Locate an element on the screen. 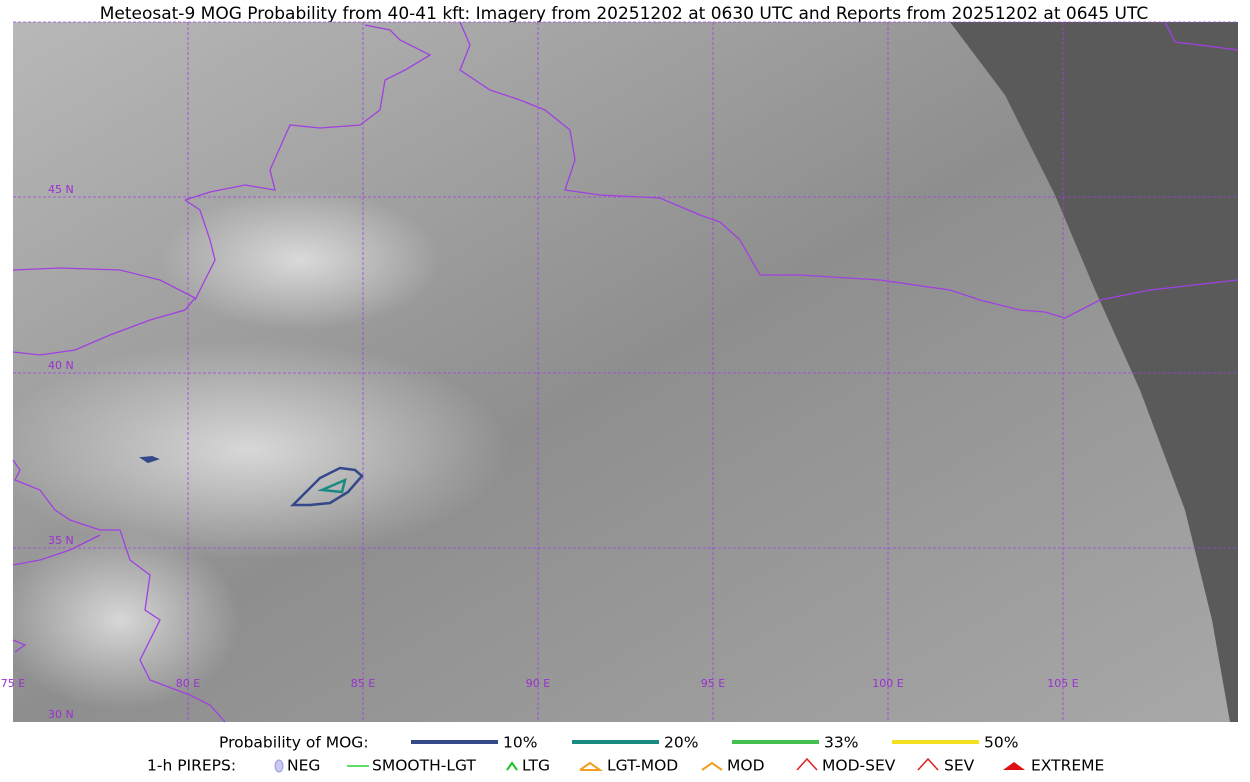 The image size is (1250, 782). lon-label: 100 E is located at coordinates (887, 683).